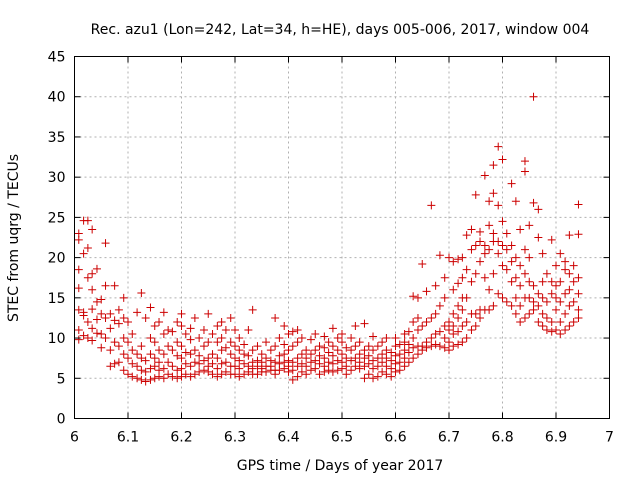  I want to click on x-tick-label: 6.1, so click(128, 438).